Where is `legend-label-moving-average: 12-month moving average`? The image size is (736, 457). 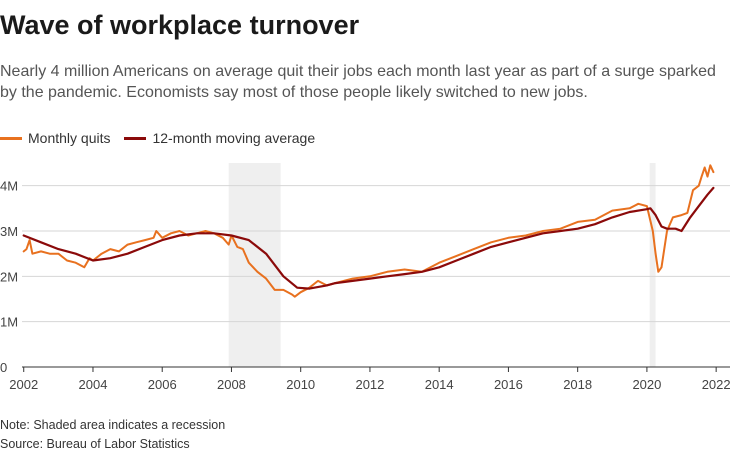 legend-label-moving-average: 12-month moving average is located at coordinates (234, 138).